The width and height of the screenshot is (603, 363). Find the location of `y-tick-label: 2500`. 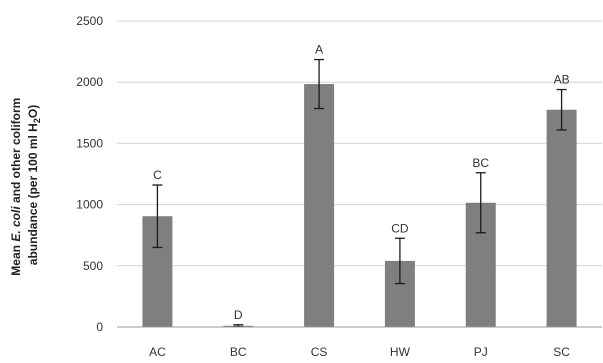

y-tick-label: 2500 is located at coordinates (89, 21).